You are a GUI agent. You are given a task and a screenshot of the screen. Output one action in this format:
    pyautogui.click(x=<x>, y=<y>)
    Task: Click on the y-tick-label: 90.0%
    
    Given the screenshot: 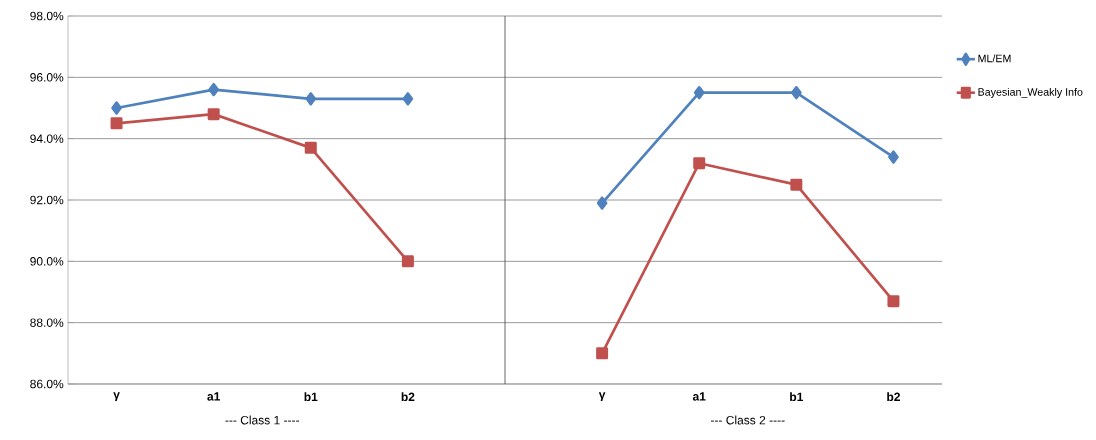 What is the action you would take?
    pyautogui.click(x=47, y=261)
    